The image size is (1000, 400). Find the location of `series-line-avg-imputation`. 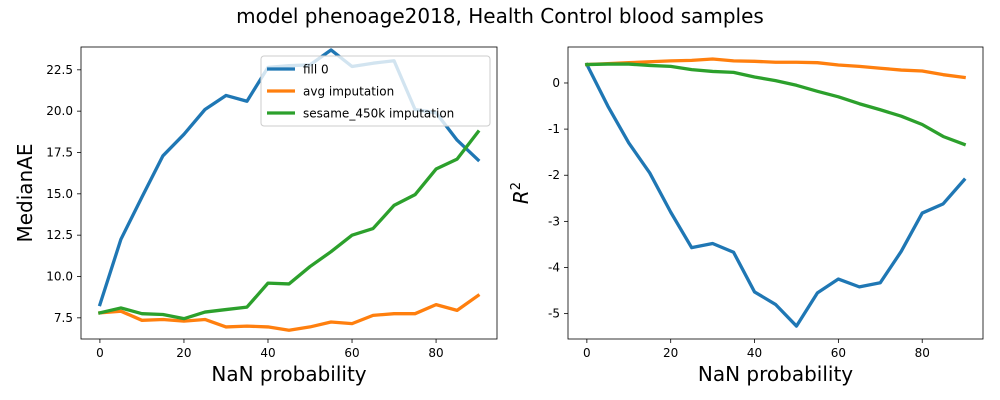

series-line-avg-imputation is located at coordinates (289, 312).